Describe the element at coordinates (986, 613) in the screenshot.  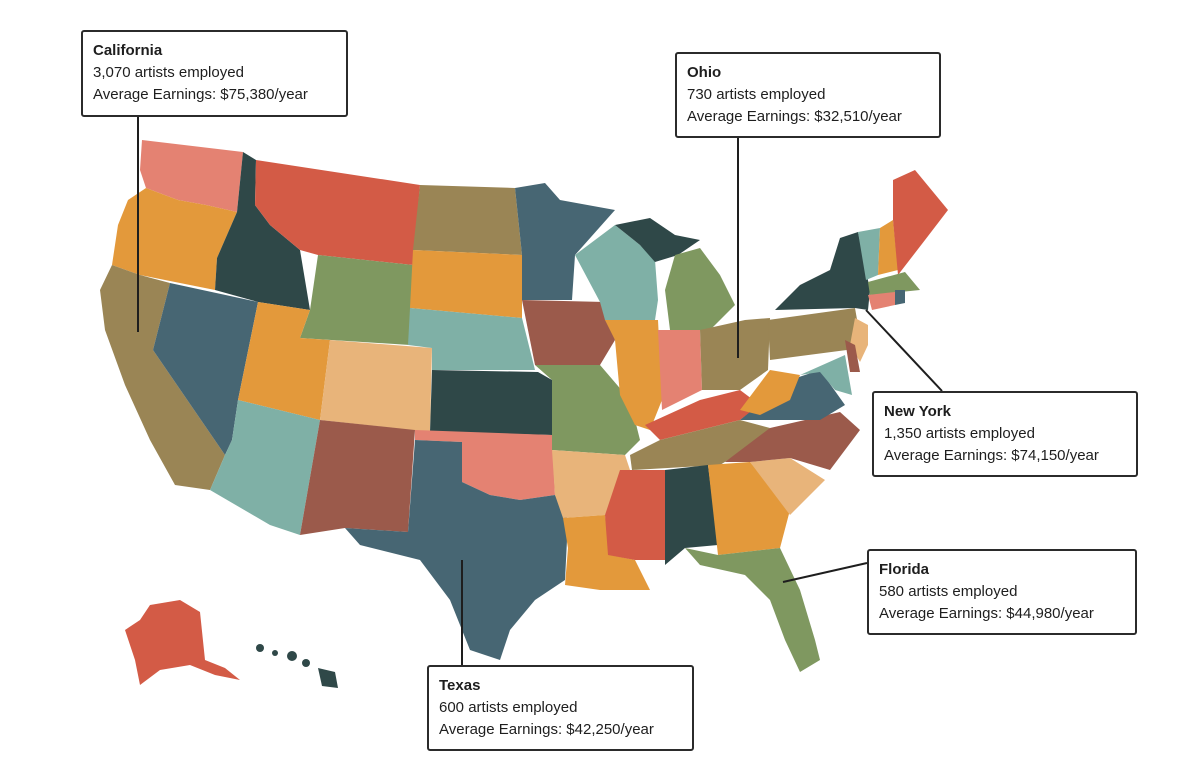
I see `average-earnings: Average Earnings: $44,980/year` at that location.